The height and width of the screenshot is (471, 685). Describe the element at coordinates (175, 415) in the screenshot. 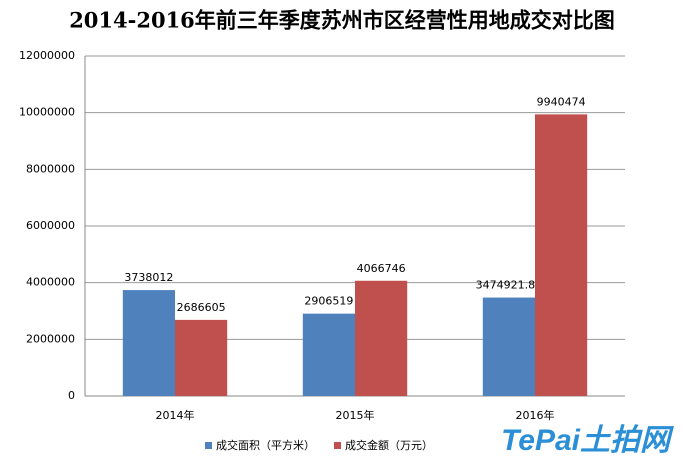

I see `x-tick-label: 2014年` at that location.